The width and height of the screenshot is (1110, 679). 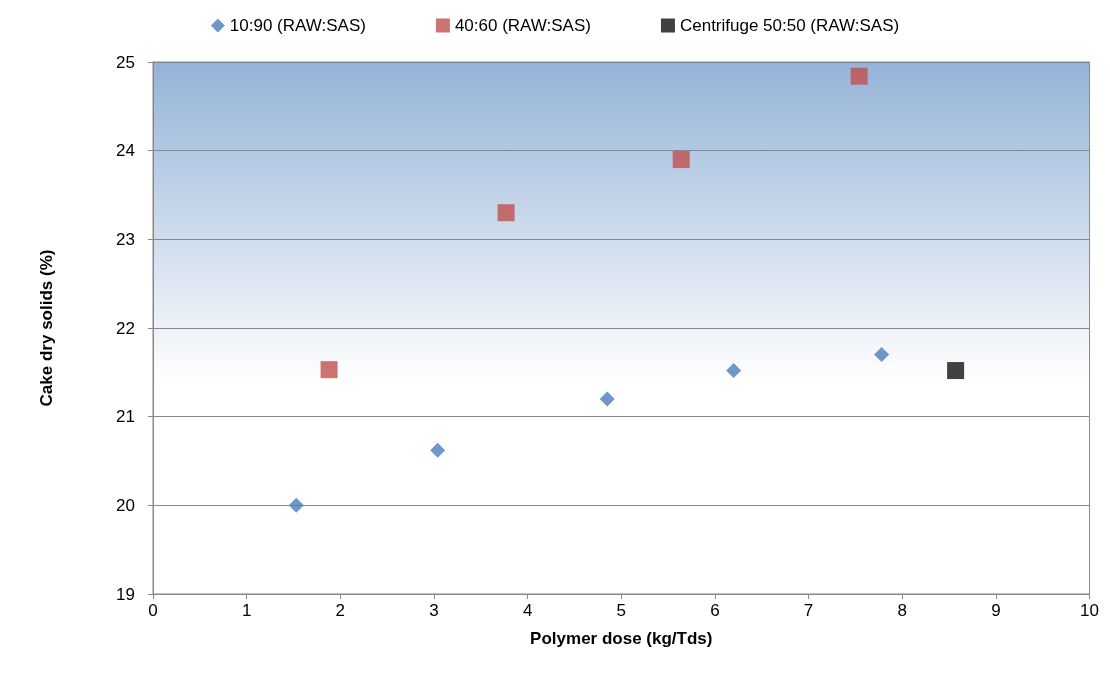 I want to click on y-tick-label: 19, so click(x=125, y=594).